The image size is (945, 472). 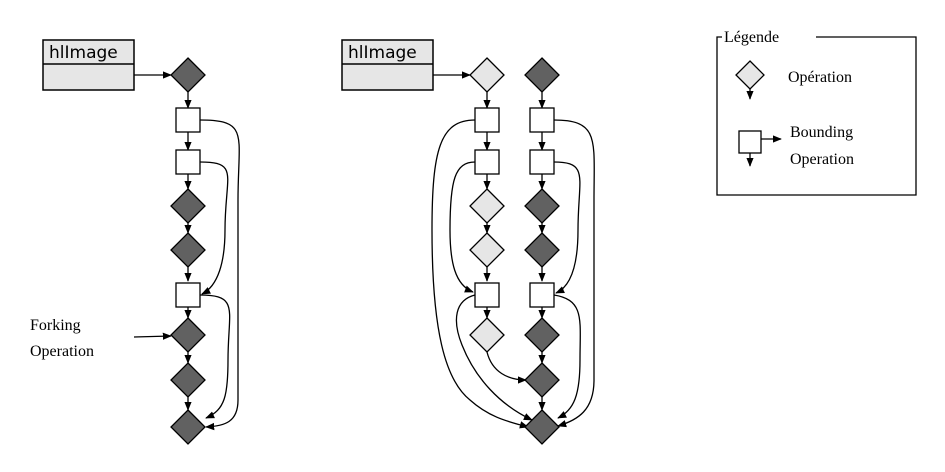 I want to click on forking-label-line1: Forking, so click(x=55, y=325).